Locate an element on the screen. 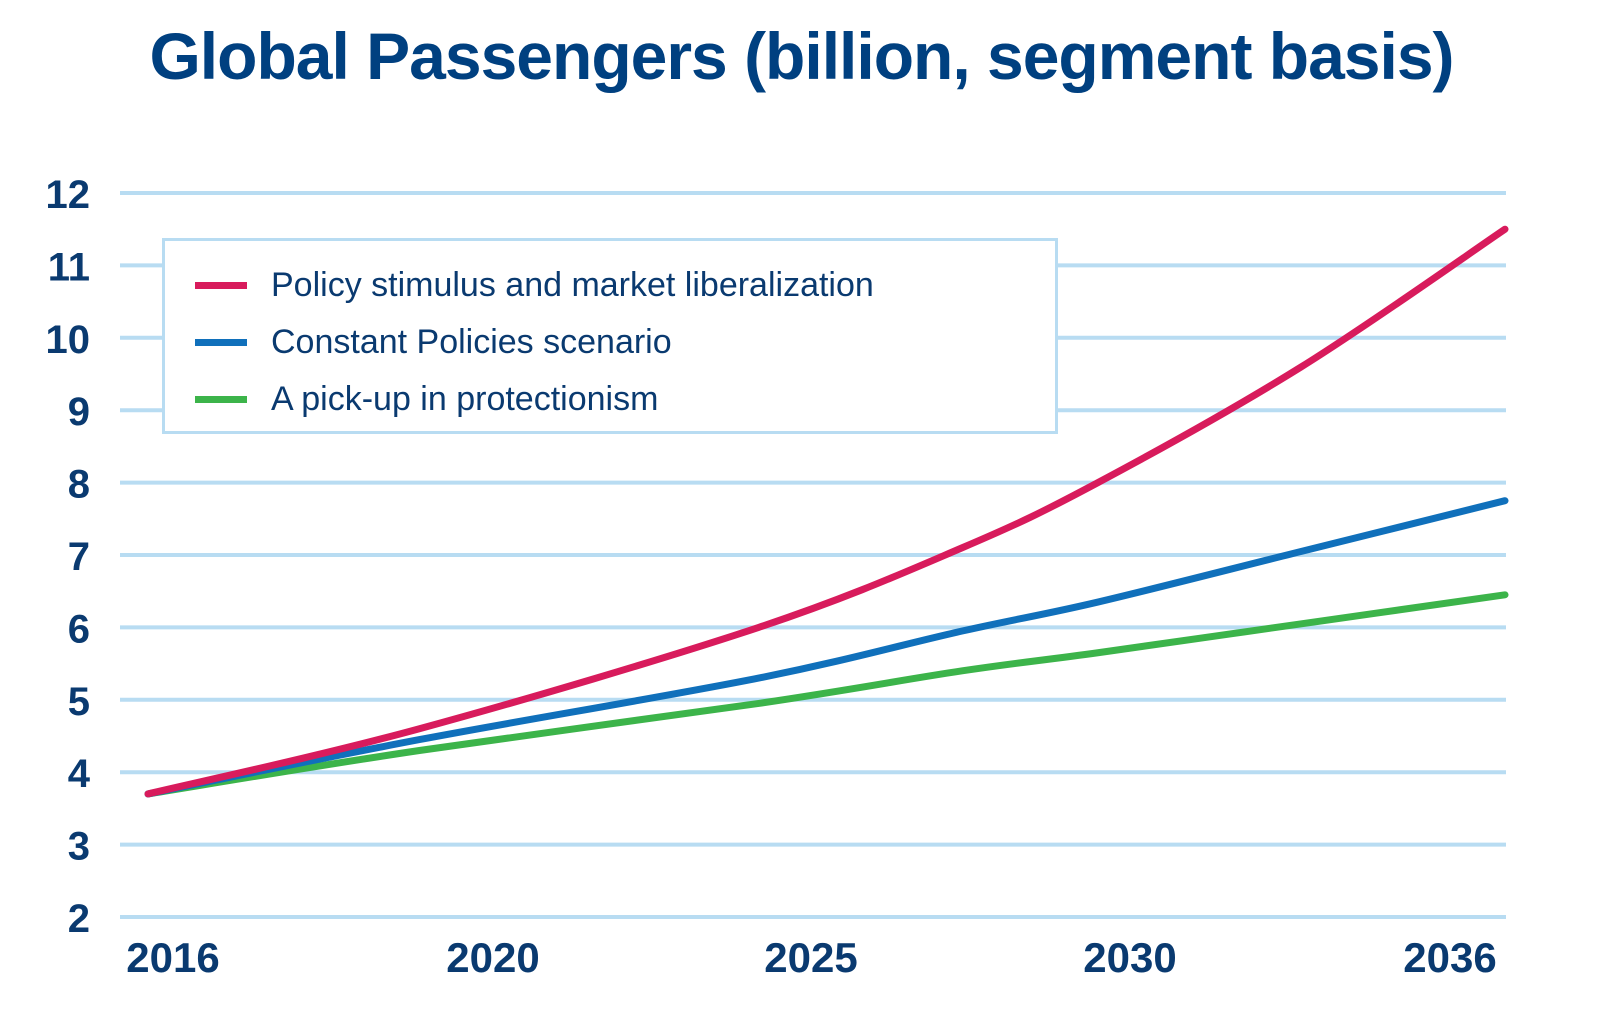  y-tick-label: 9 is located at coordinates (79, 412).